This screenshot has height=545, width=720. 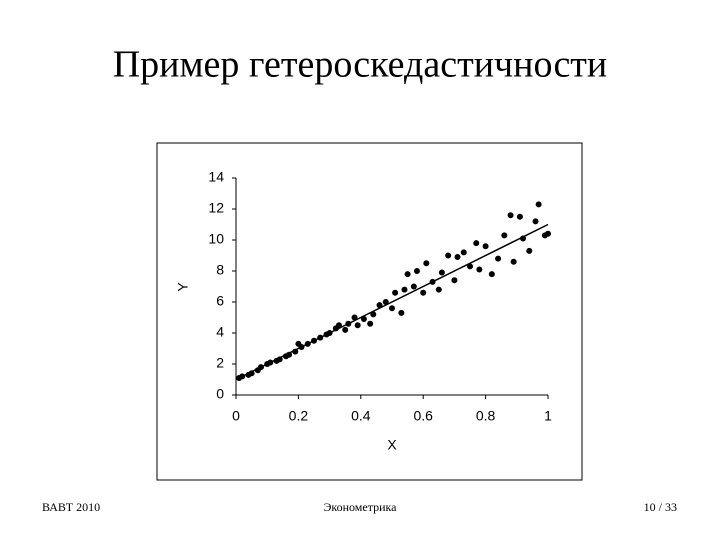 I want to click on x-tick-label: 0, so click(x=236, y=416).